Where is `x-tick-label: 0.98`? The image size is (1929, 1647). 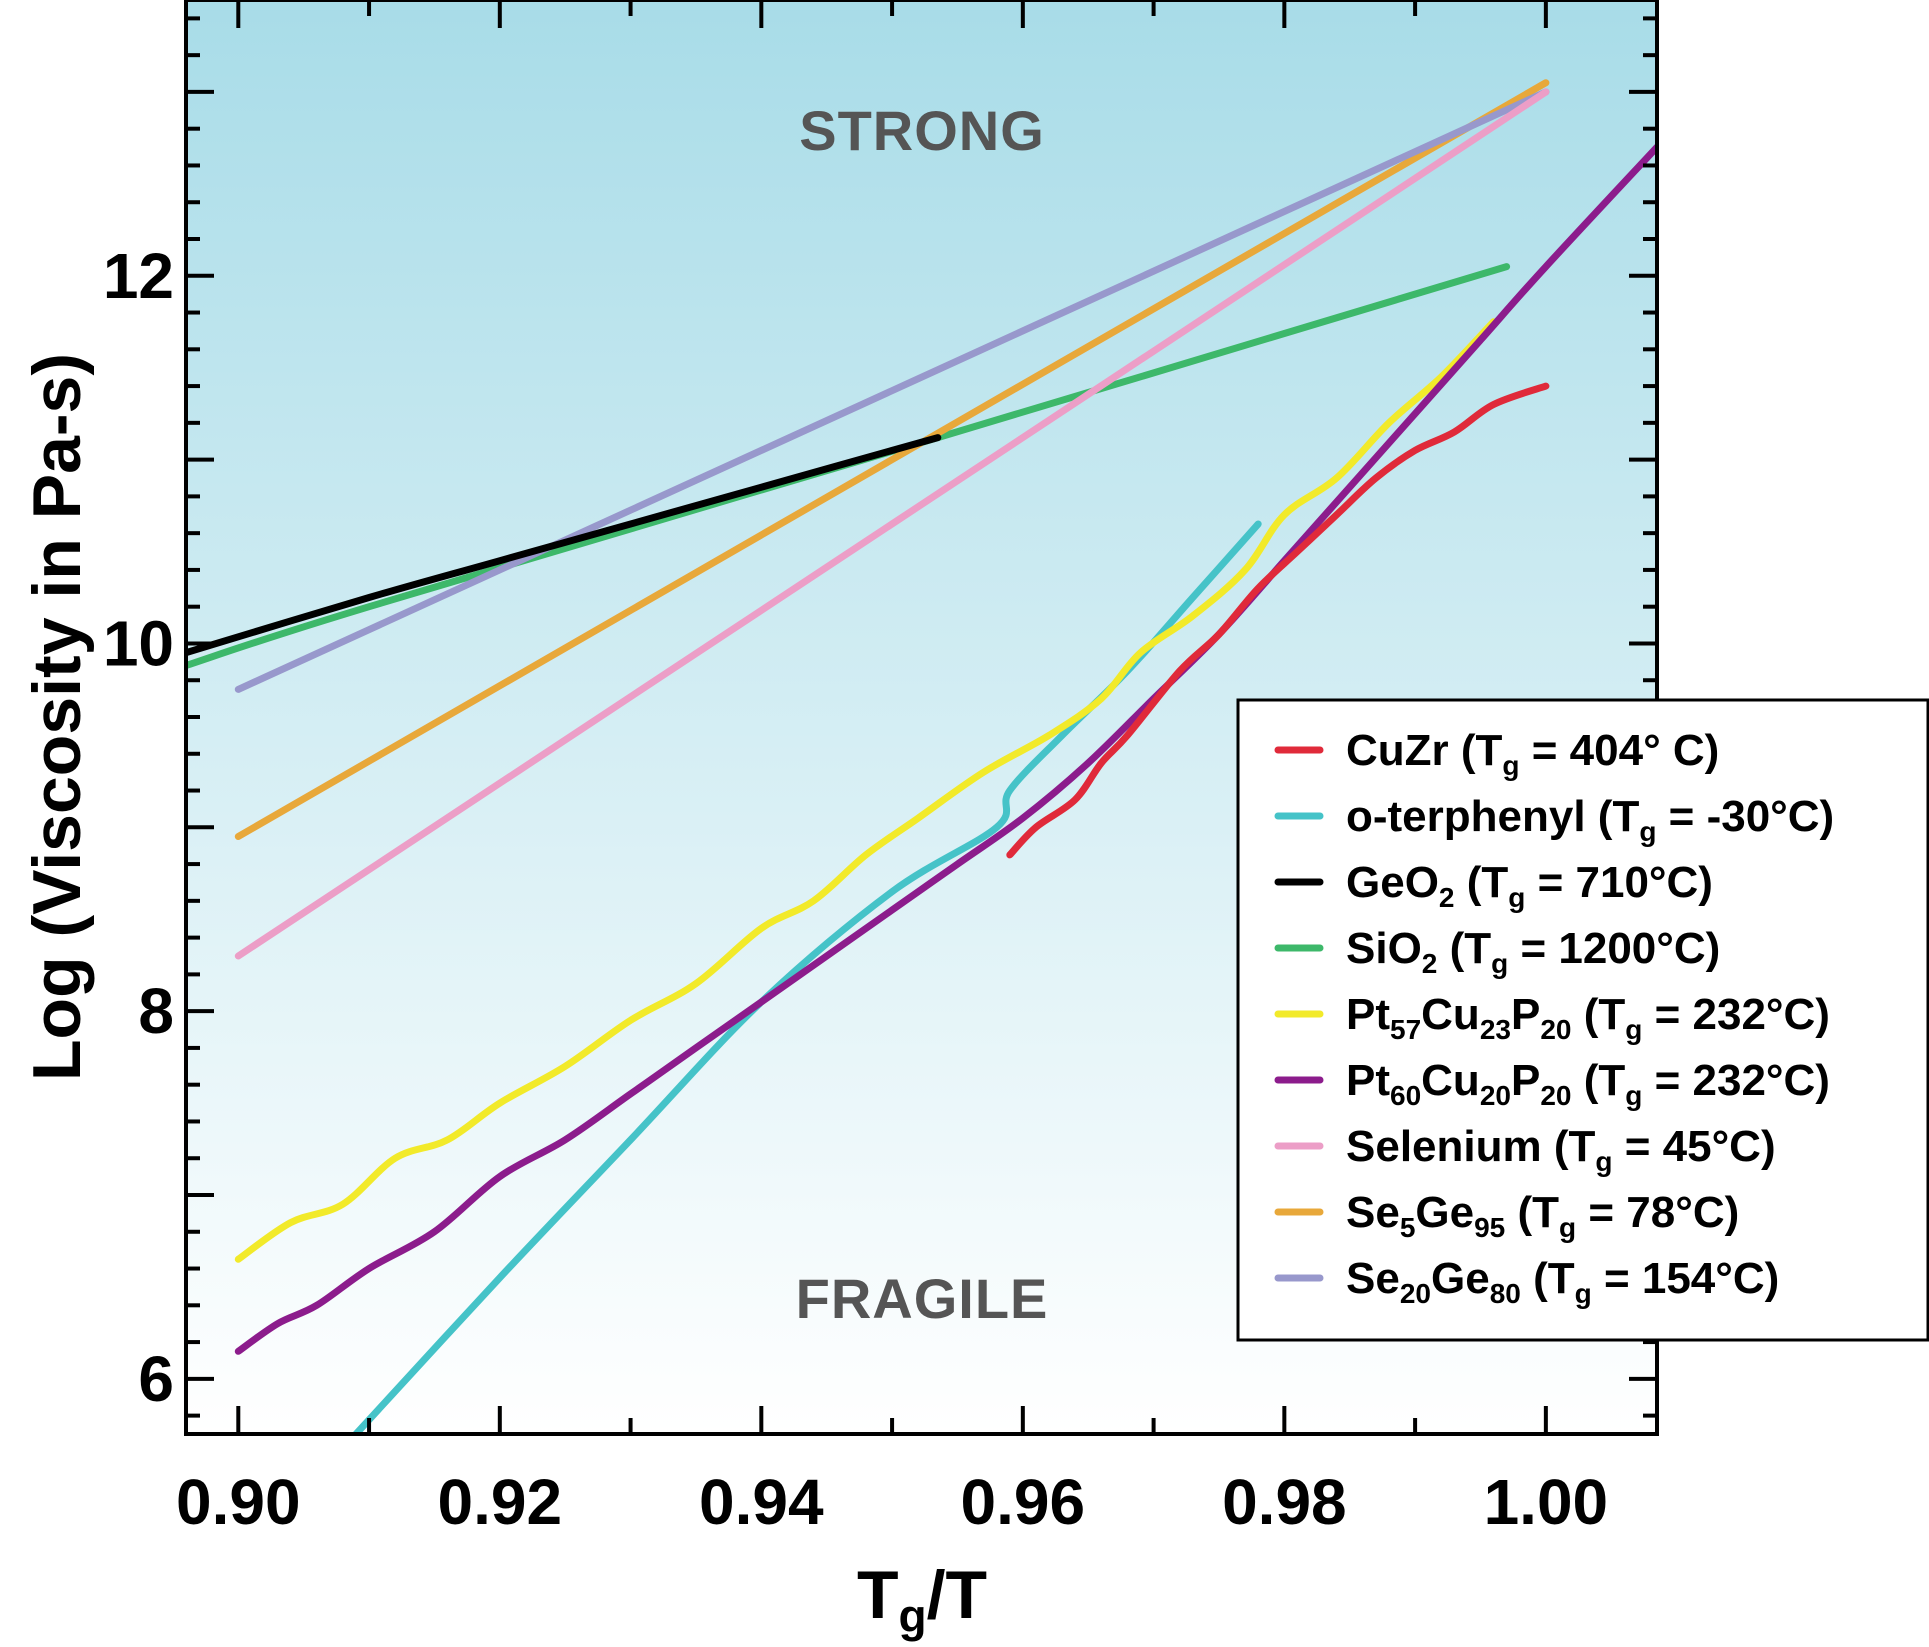 x-tick-label: 0.98 is located at coordinates (1284, 1502).